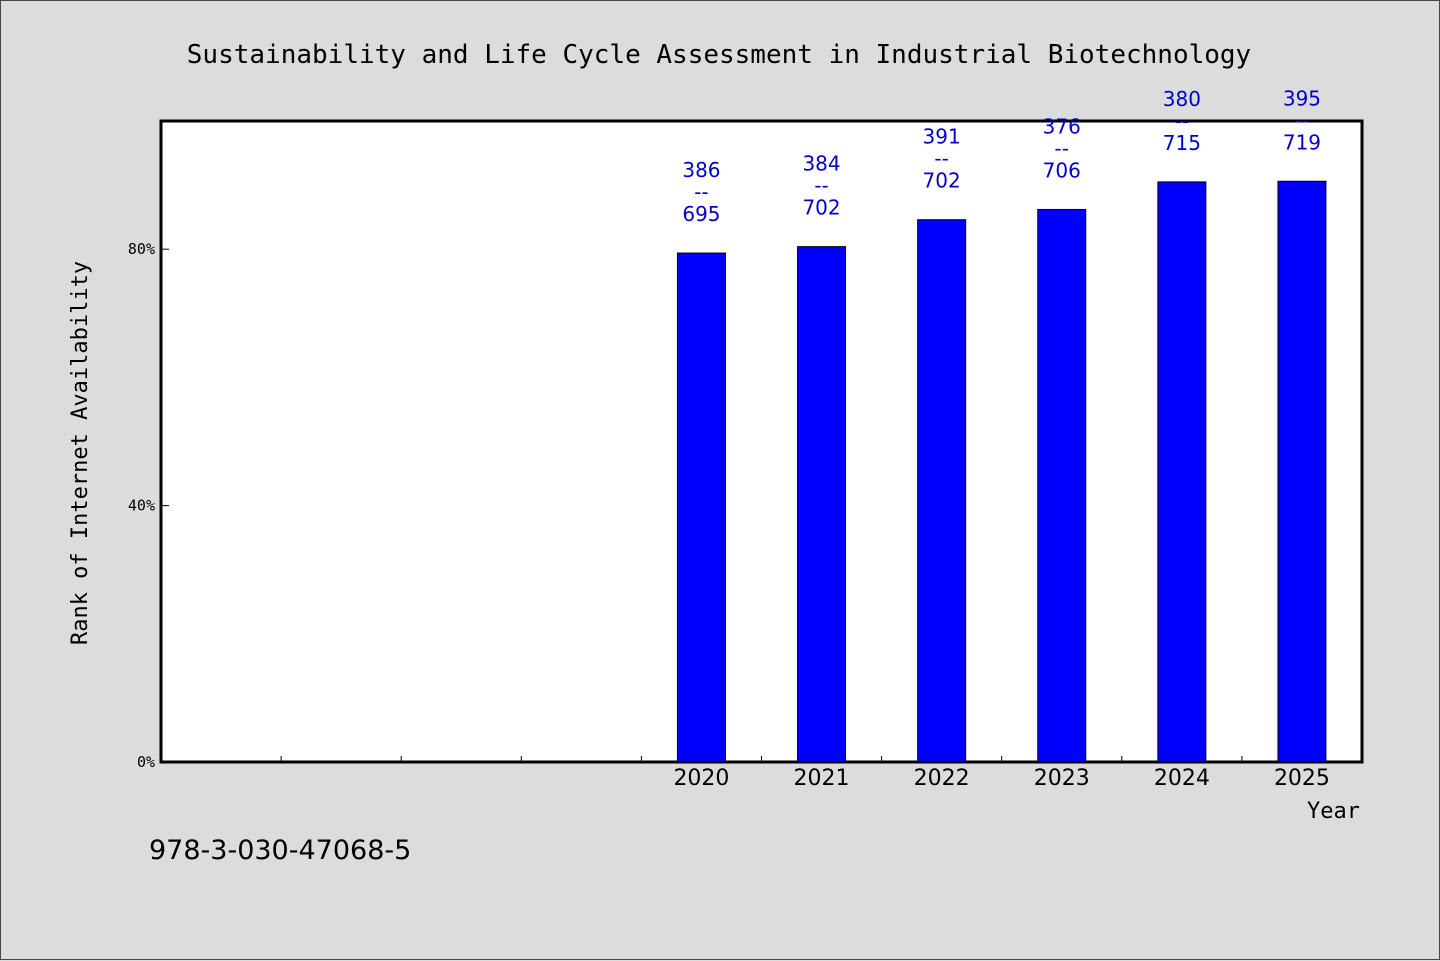 This screenshot has width=1440, height=961. Describe the element at coordinates (1182, 143) in the screenshot. I see `bar-label-total: 715` at that location.